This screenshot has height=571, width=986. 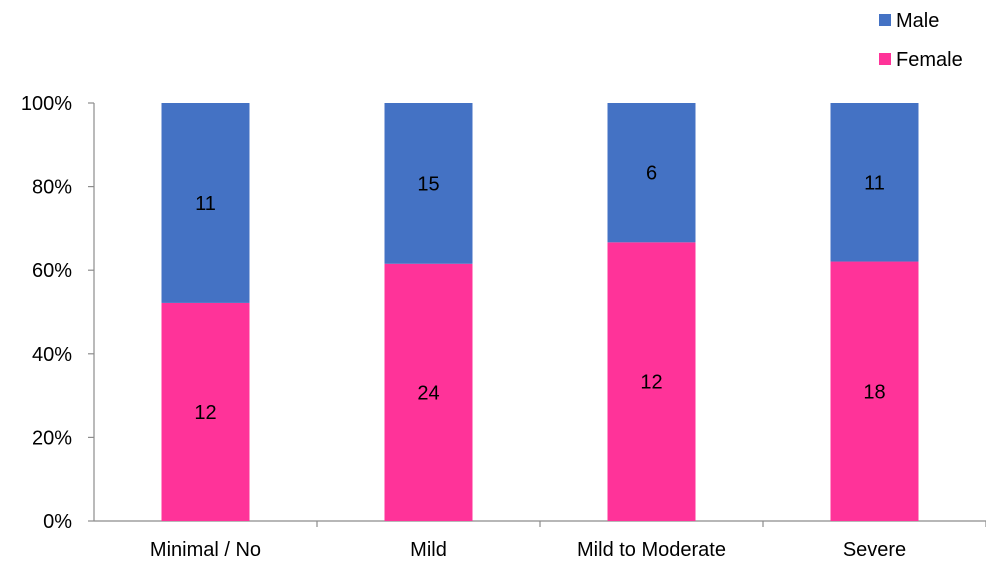 I want to click on y-tick-label: 80%, so click(x=52, y=188).